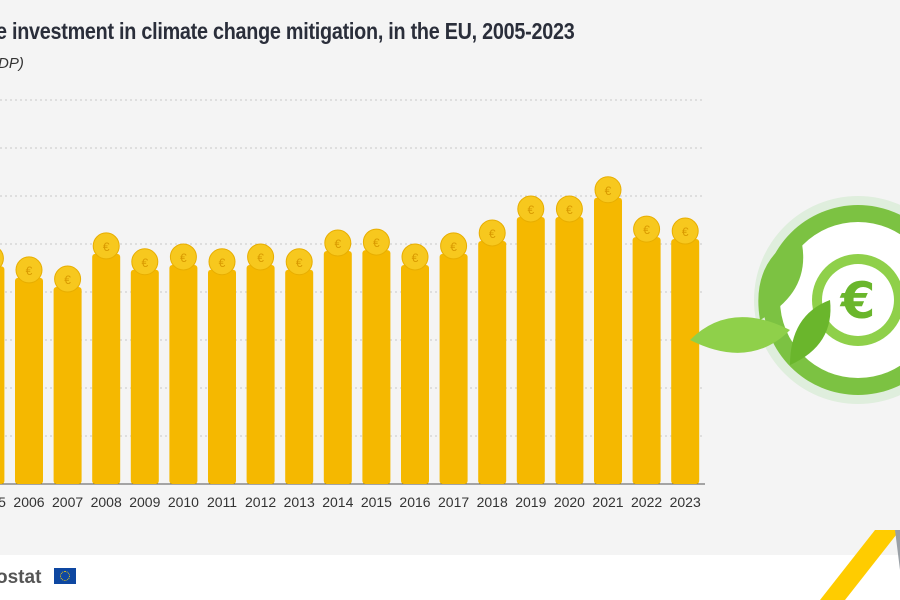  What do you see at coordinates (453, 502) in the screenshot?
I see `x-tick-label: 2017` at bounding box center [453, 502].